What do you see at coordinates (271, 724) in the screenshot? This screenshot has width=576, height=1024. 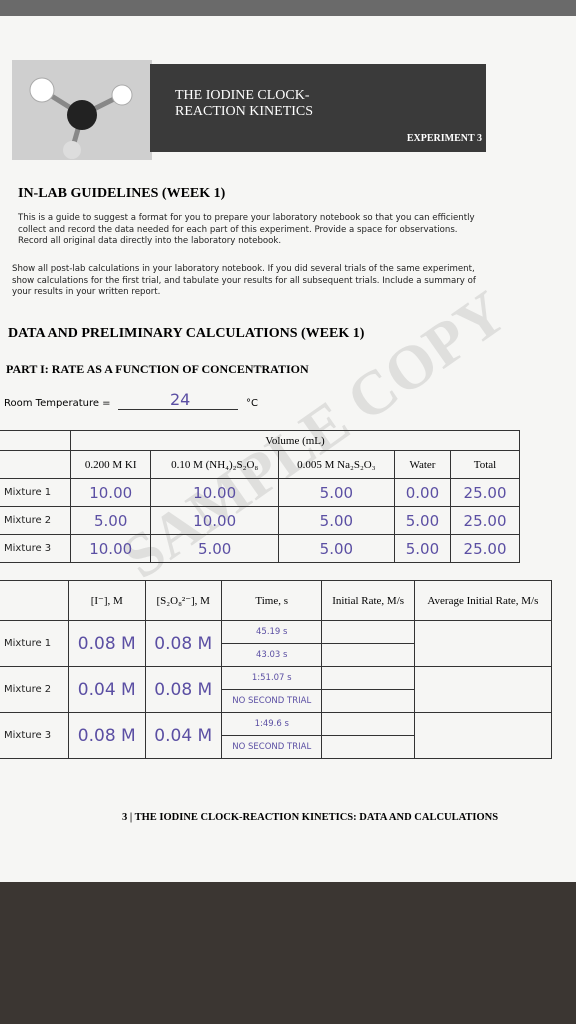 I see `handwritten-time: 1:49.6 s` at bounding box center [271, 724].